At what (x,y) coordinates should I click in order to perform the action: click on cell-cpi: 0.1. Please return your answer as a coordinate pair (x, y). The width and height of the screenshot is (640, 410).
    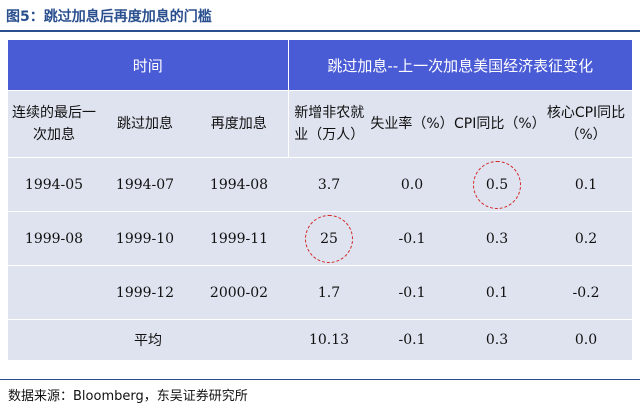
    Looking at the image, I should click on (497, 292).